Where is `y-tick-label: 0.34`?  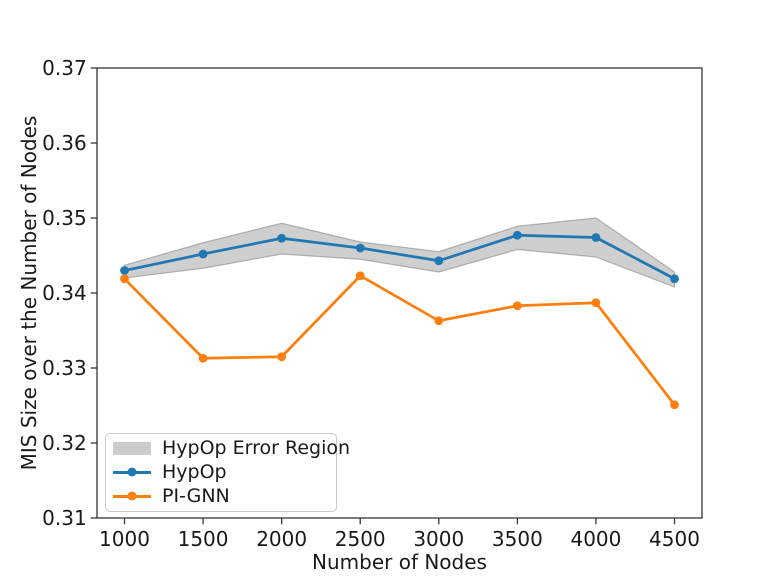 y-tick-label: 0.34 is located at coordinates (64, 293).